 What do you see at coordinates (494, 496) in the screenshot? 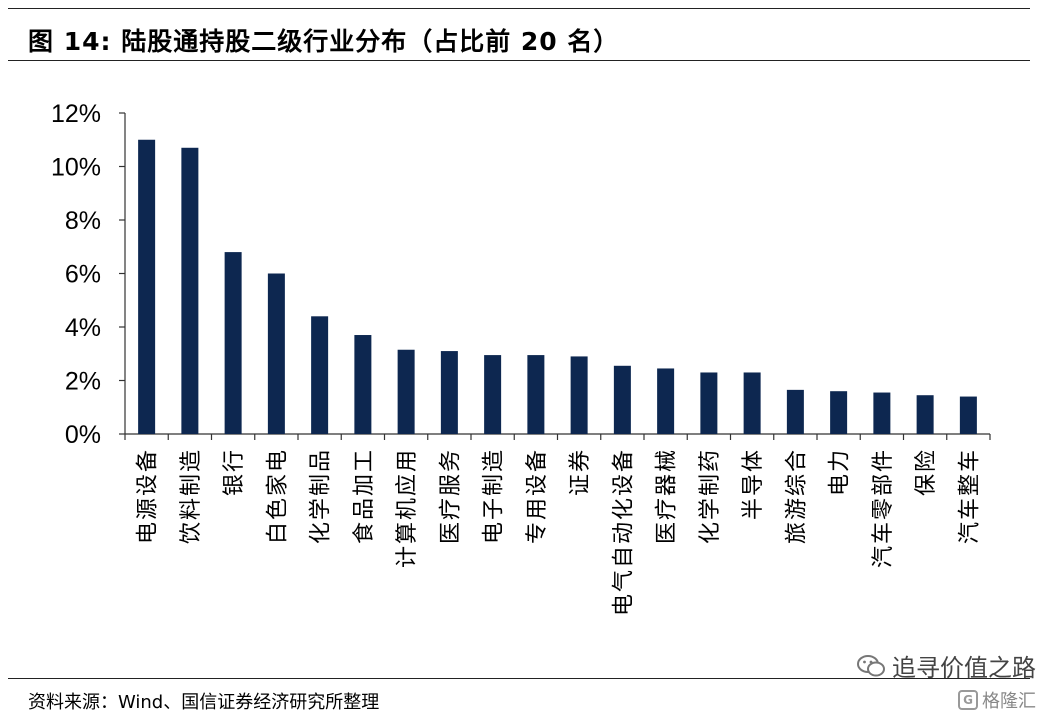
I see `x-tick-label: 电子制造` at bounding box center [494, 496].